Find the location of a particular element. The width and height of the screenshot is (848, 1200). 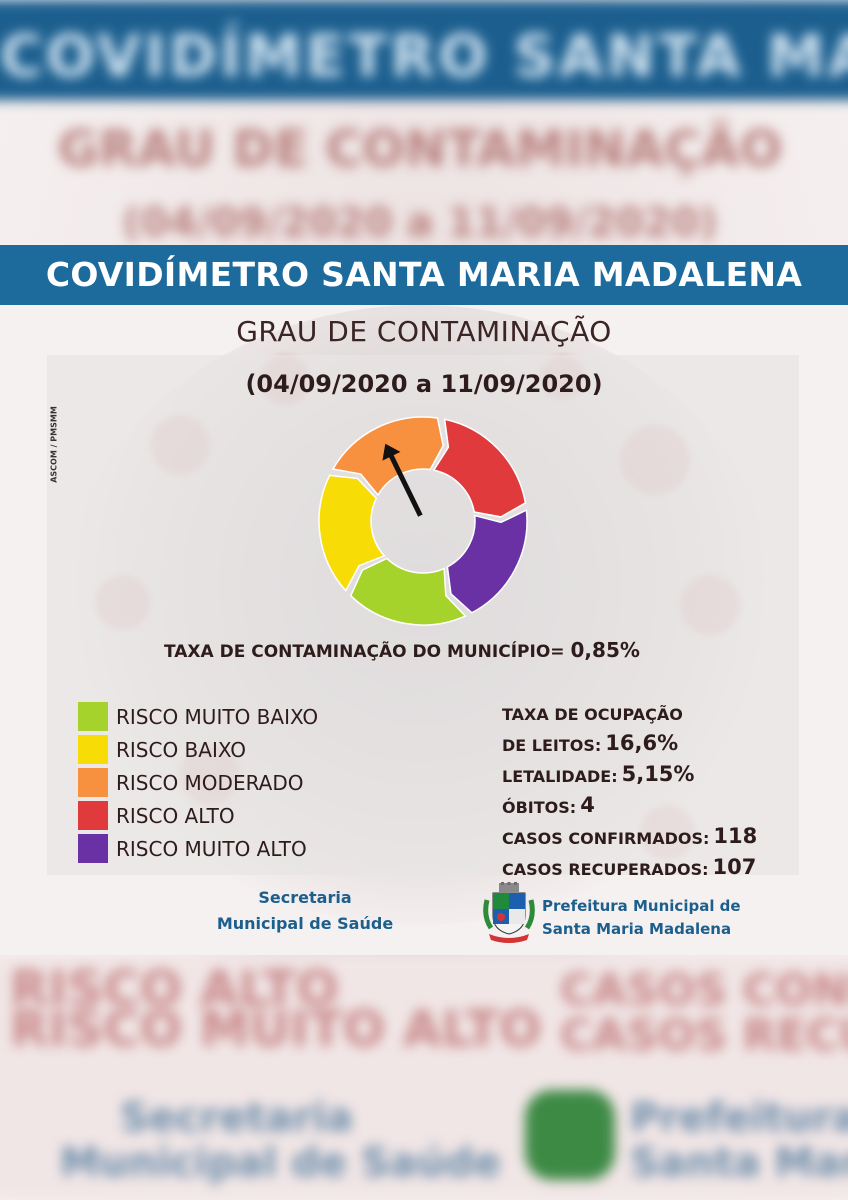

risk-gauge is located at coordinates (423, 521).